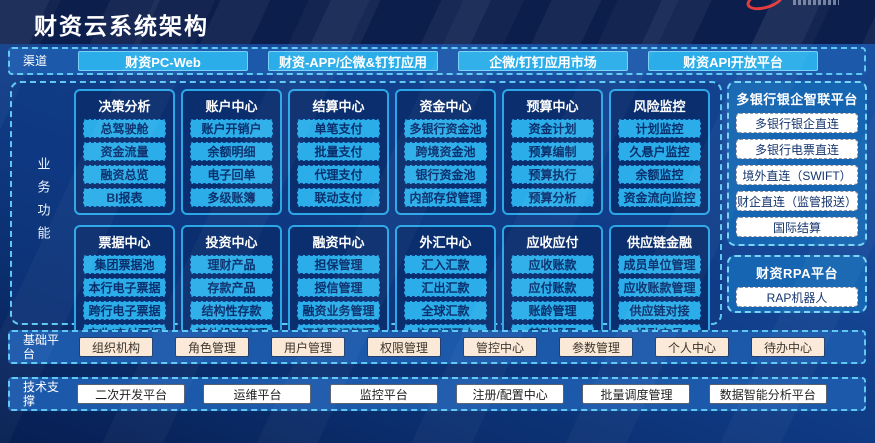 This screenshot has width=875, height=443. Describe the element at coordinates (733, 61) in the screenshot. I see `channel-button: 财资API开放平台` at that location.